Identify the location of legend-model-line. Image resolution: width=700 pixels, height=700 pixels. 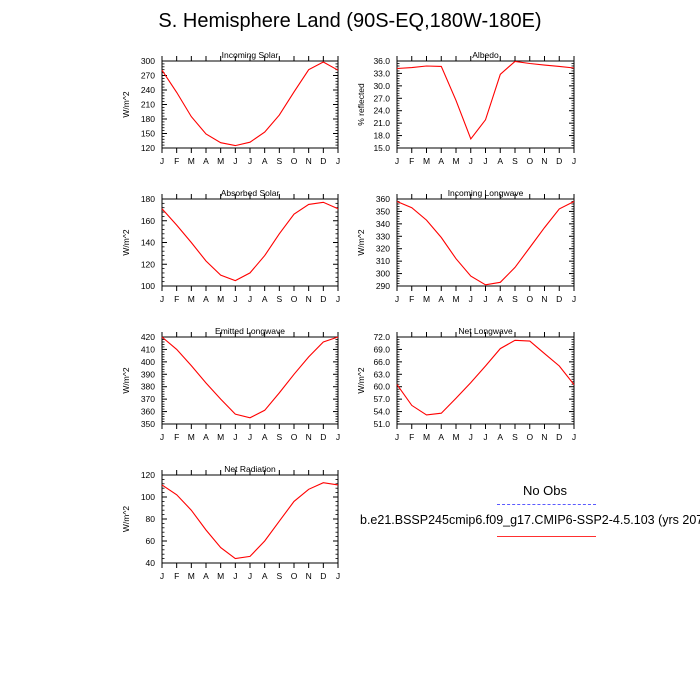
(546, 536).